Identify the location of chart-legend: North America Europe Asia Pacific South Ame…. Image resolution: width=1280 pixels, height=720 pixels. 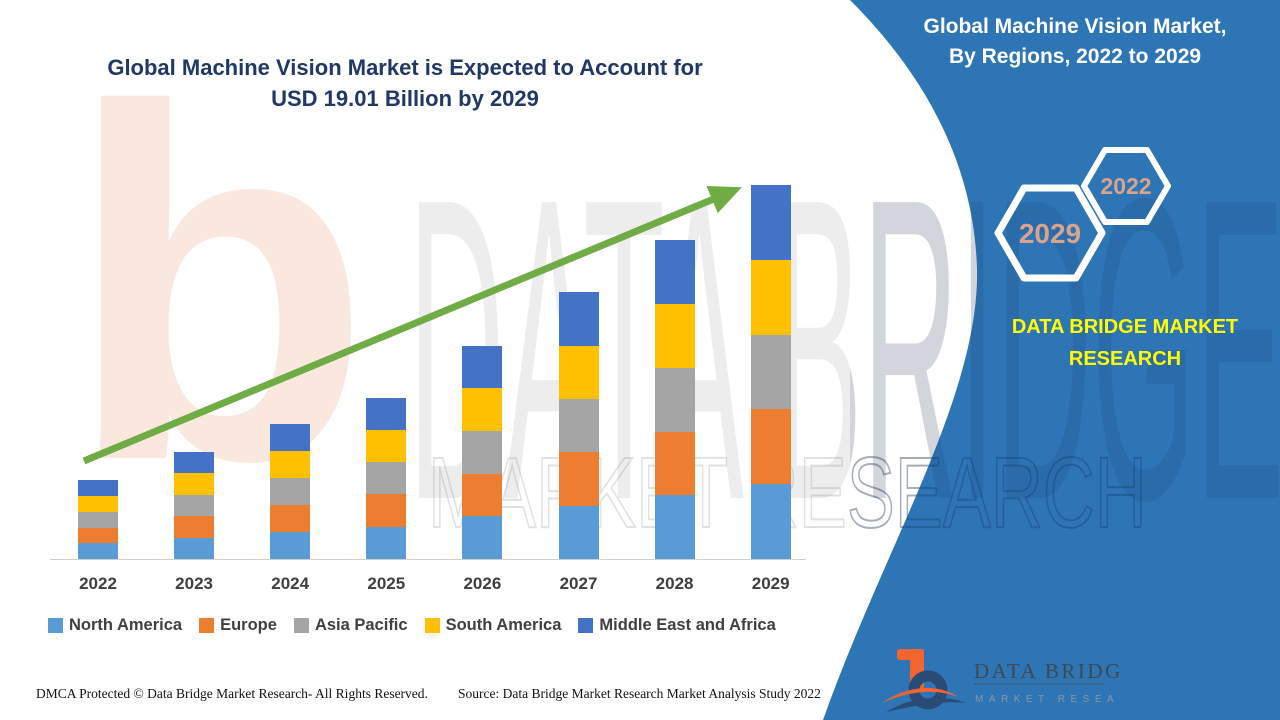
(420, 625).